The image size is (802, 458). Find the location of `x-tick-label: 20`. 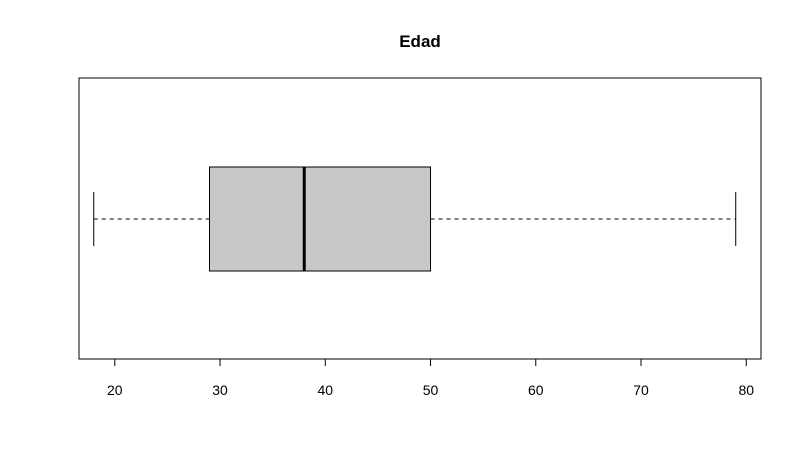

x-tick-label: 20 is located at coordinates (115, 390).